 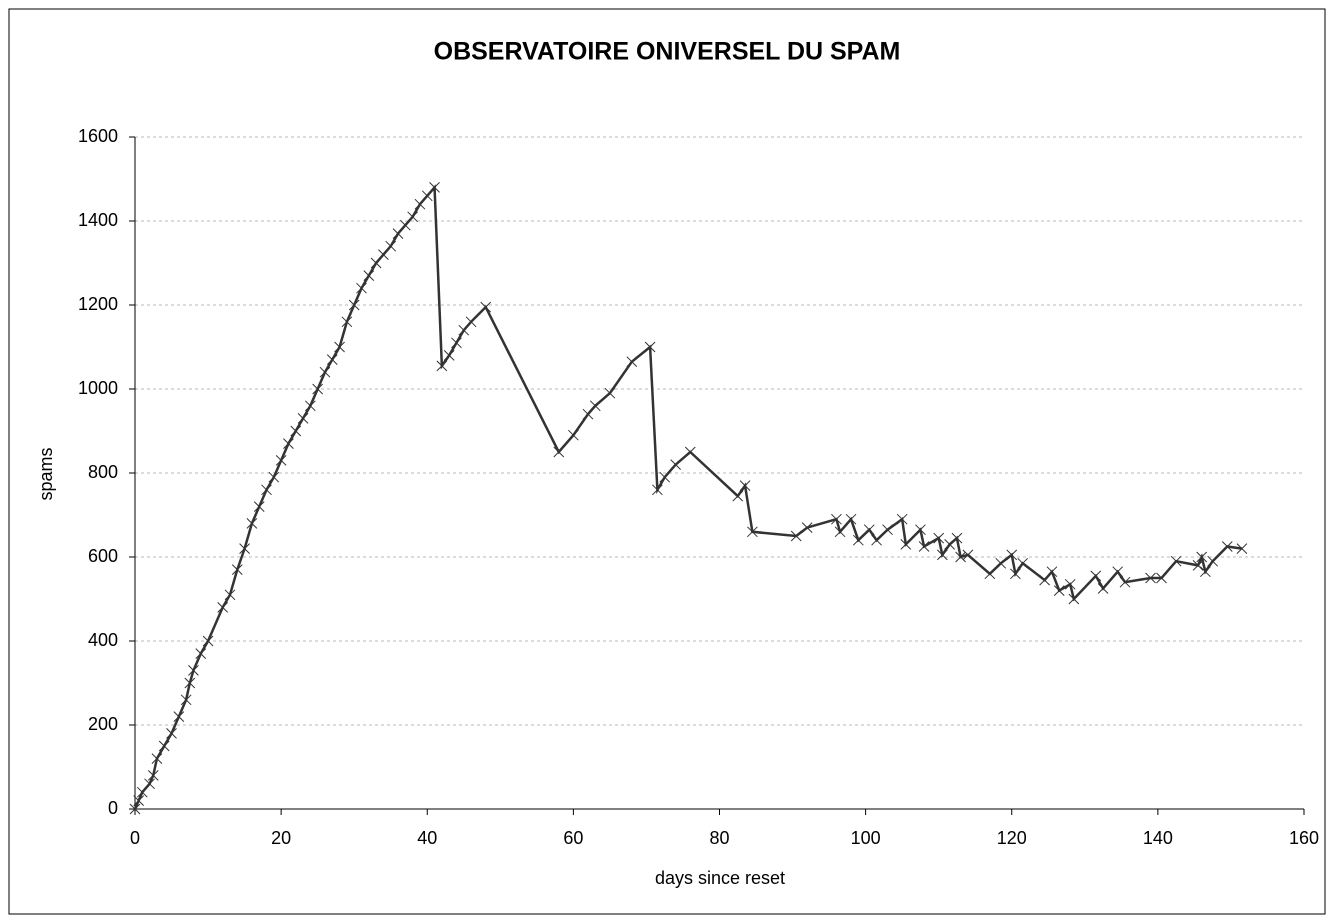 I want to click on y-tick-label: 400, so click(x=103, y=640).